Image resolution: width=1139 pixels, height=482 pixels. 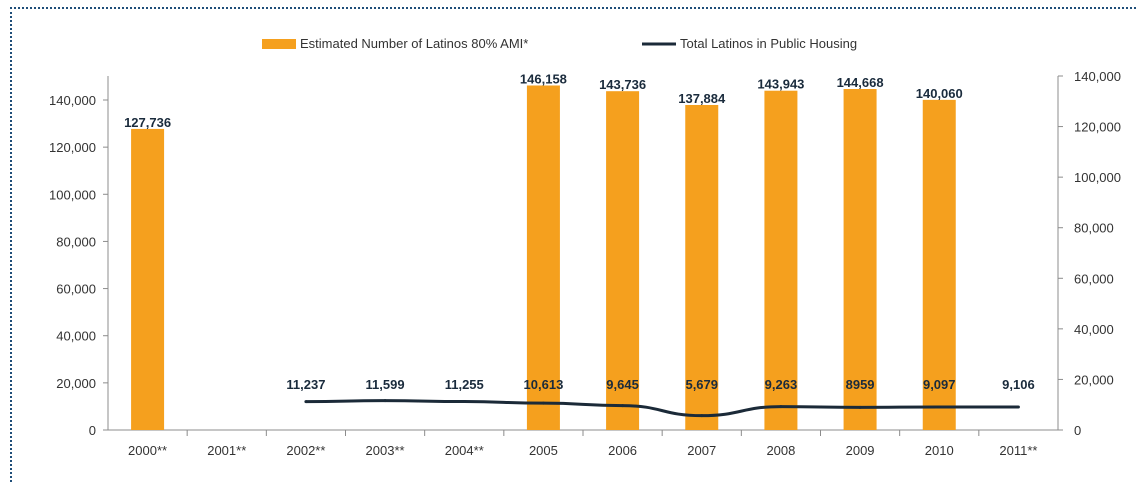 I want to click on x-tick-label: 2004**, so click(x=464, y=450).